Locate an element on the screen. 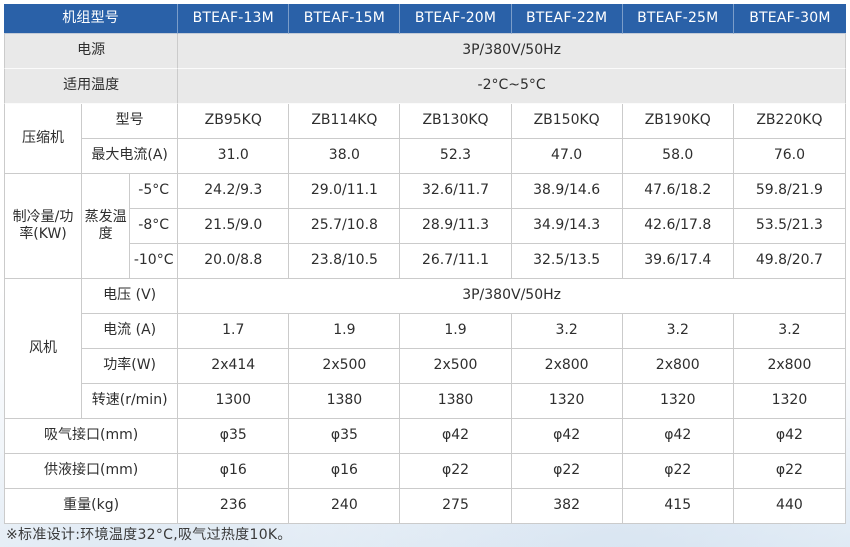  cooling-value: 24.2/9.3 is located at coordinates (234, 191).